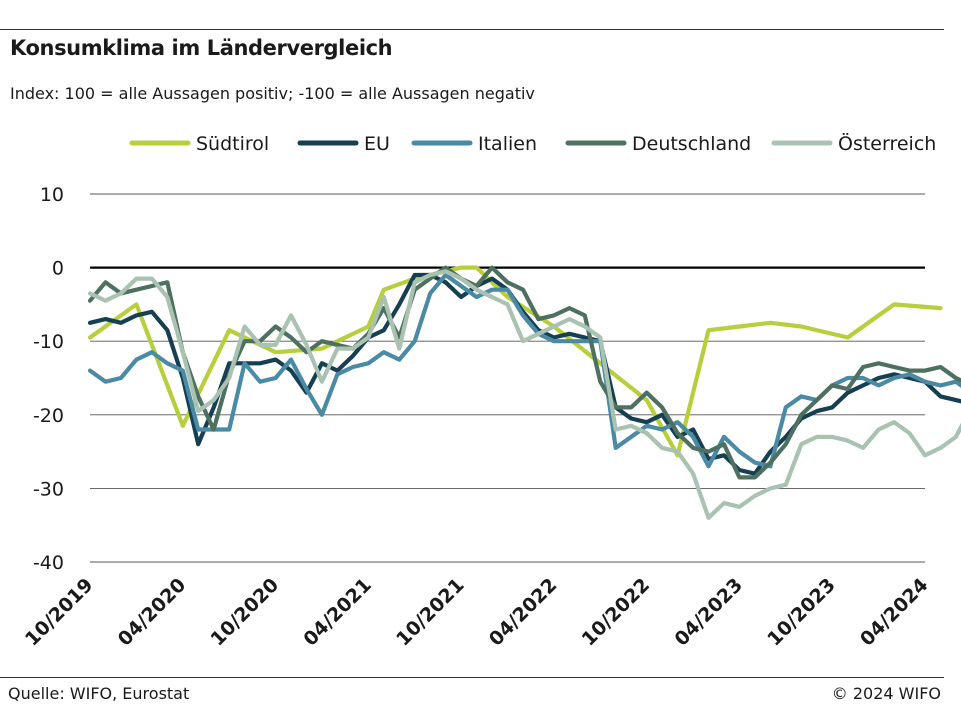 The image size is (961, 709). I want to click on y-tick-label: -40, so click(48, 563).